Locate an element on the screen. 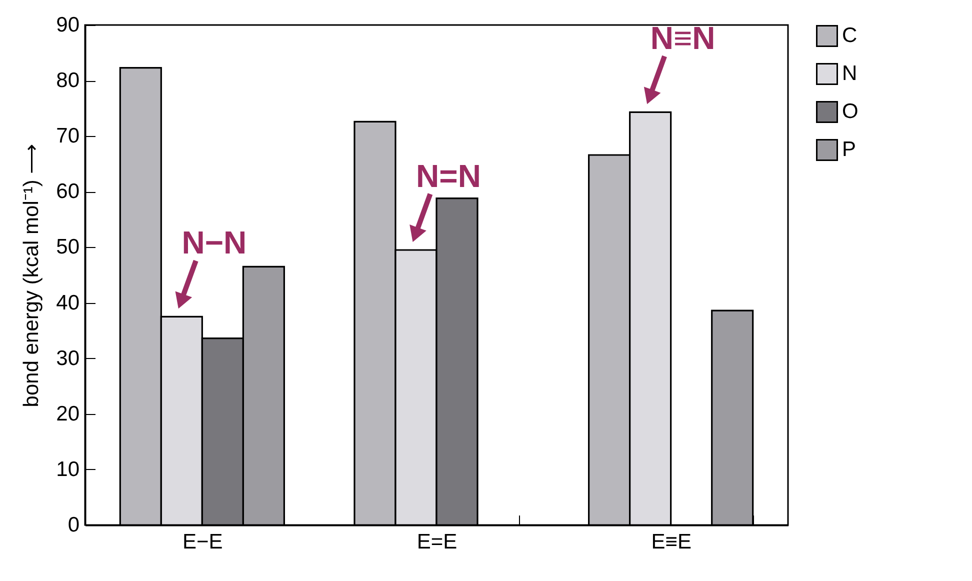 This screenshot has height=581, width=972. legend-label: O is located at coordinates (850, 111).